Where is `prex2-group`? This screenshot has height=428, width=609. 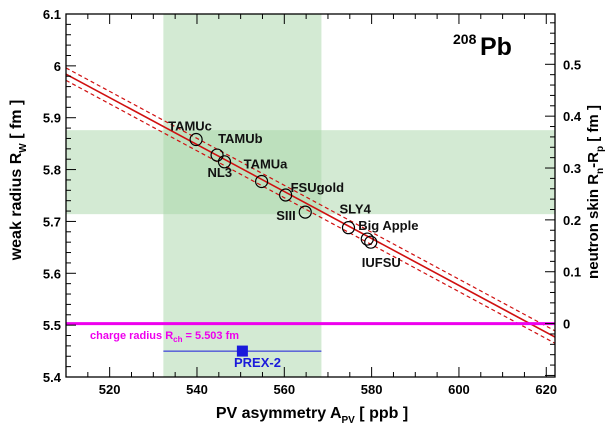
prex2-group is located at coordinates (242, 351).